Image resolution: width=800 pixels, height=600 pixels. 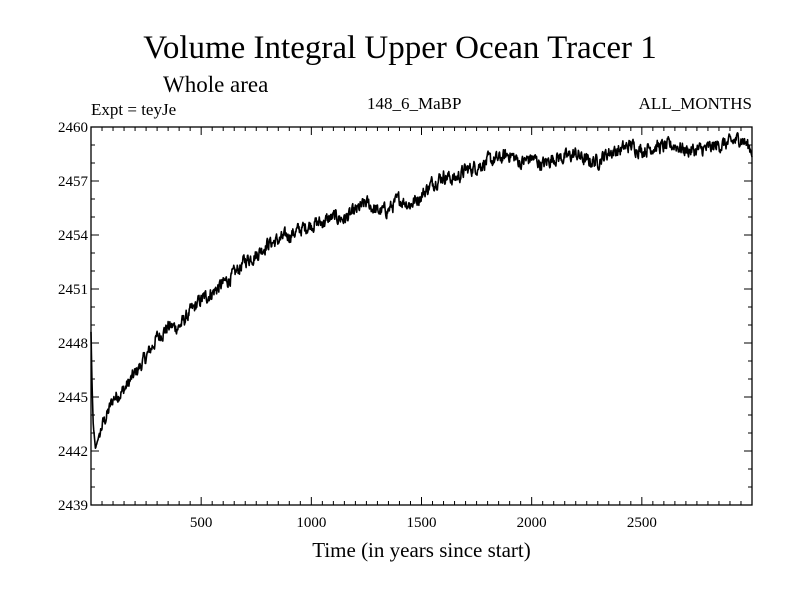 What do you see at coordinates (421, 550) in the screenshot?
I see `x-axis-label: Time (in years since start)` at bounding box center [421, 550].